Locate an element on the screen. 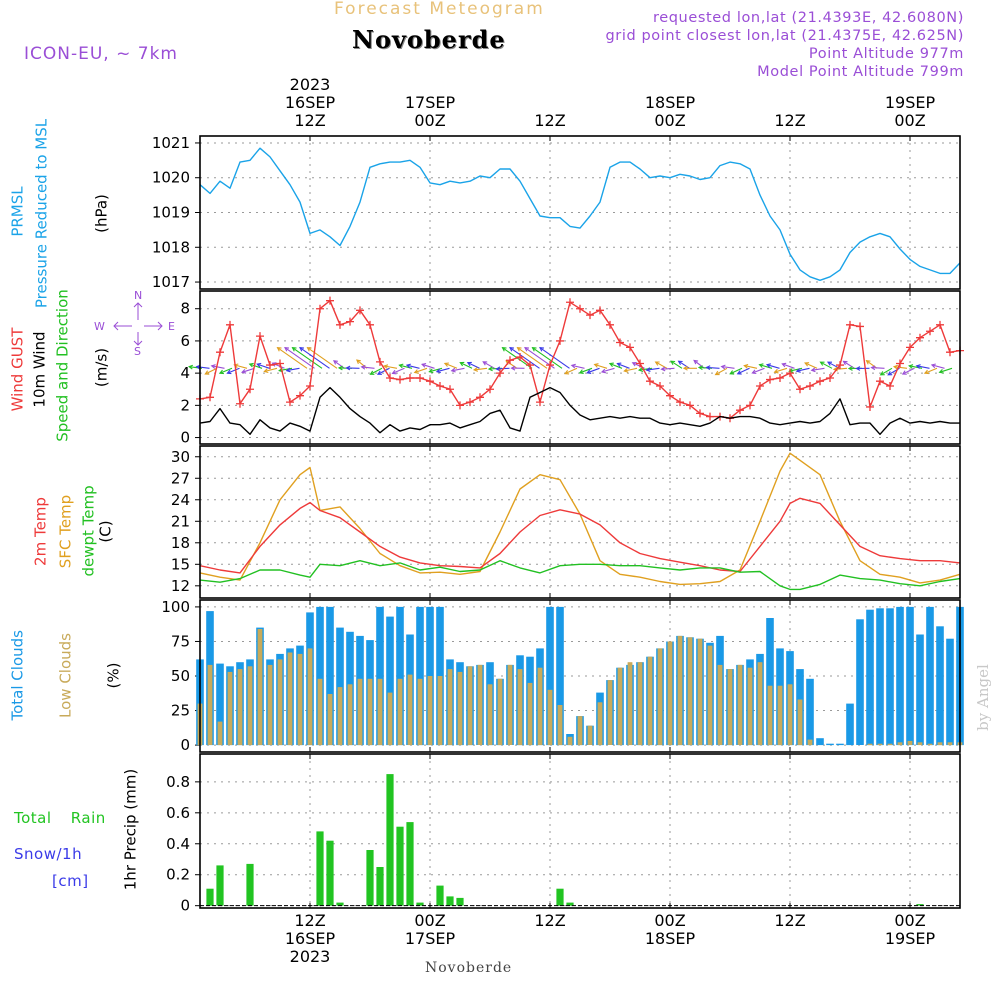  bottom-station-label: Novoberde is located at coordinates (469, 968).